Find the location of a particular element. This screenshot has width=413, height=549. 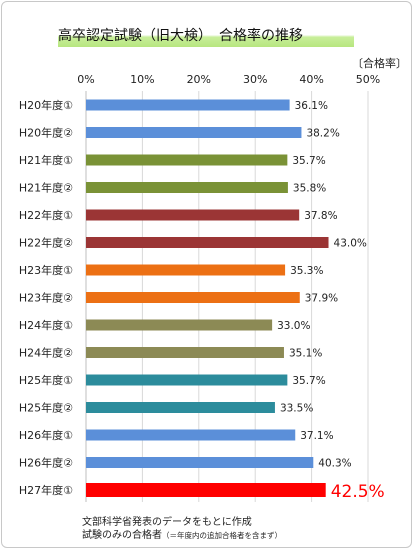

category-label: H24年度② is located at coordinates (46, 353).